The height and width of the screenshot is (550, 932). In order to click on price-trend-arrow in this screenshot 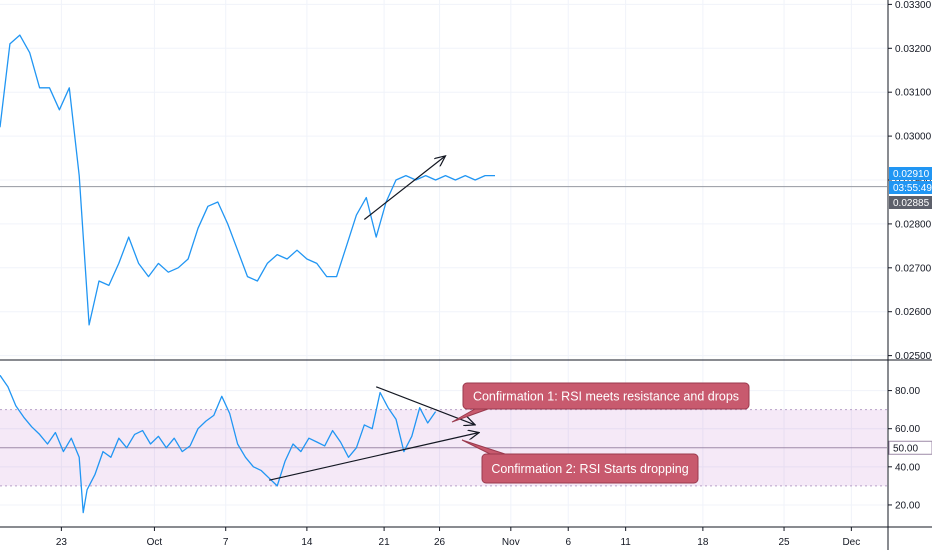, I will do `click(404, 188)`.